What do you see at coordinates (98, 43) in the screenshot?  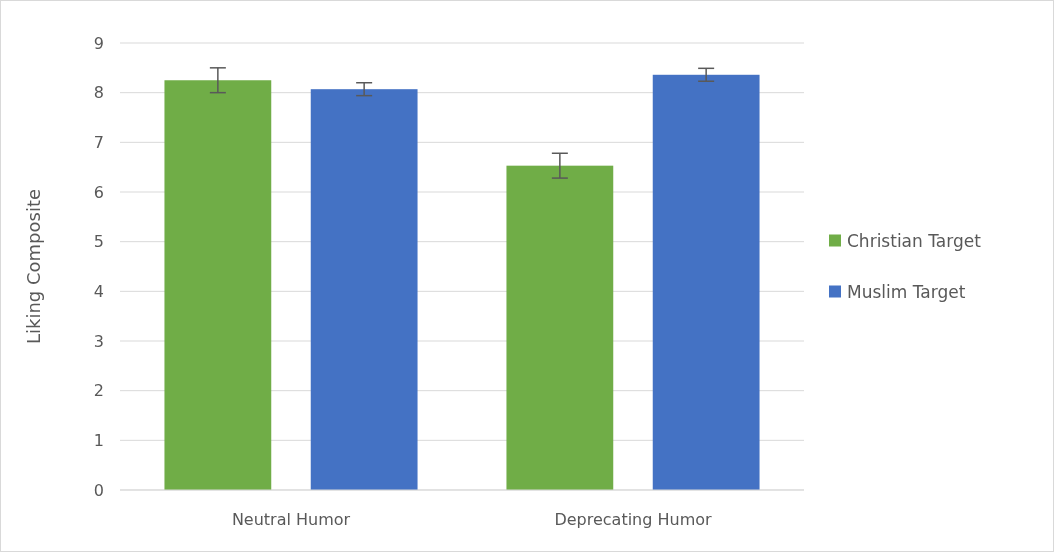 I see `y-tick-label: 9` at bounding box center [98, 43].